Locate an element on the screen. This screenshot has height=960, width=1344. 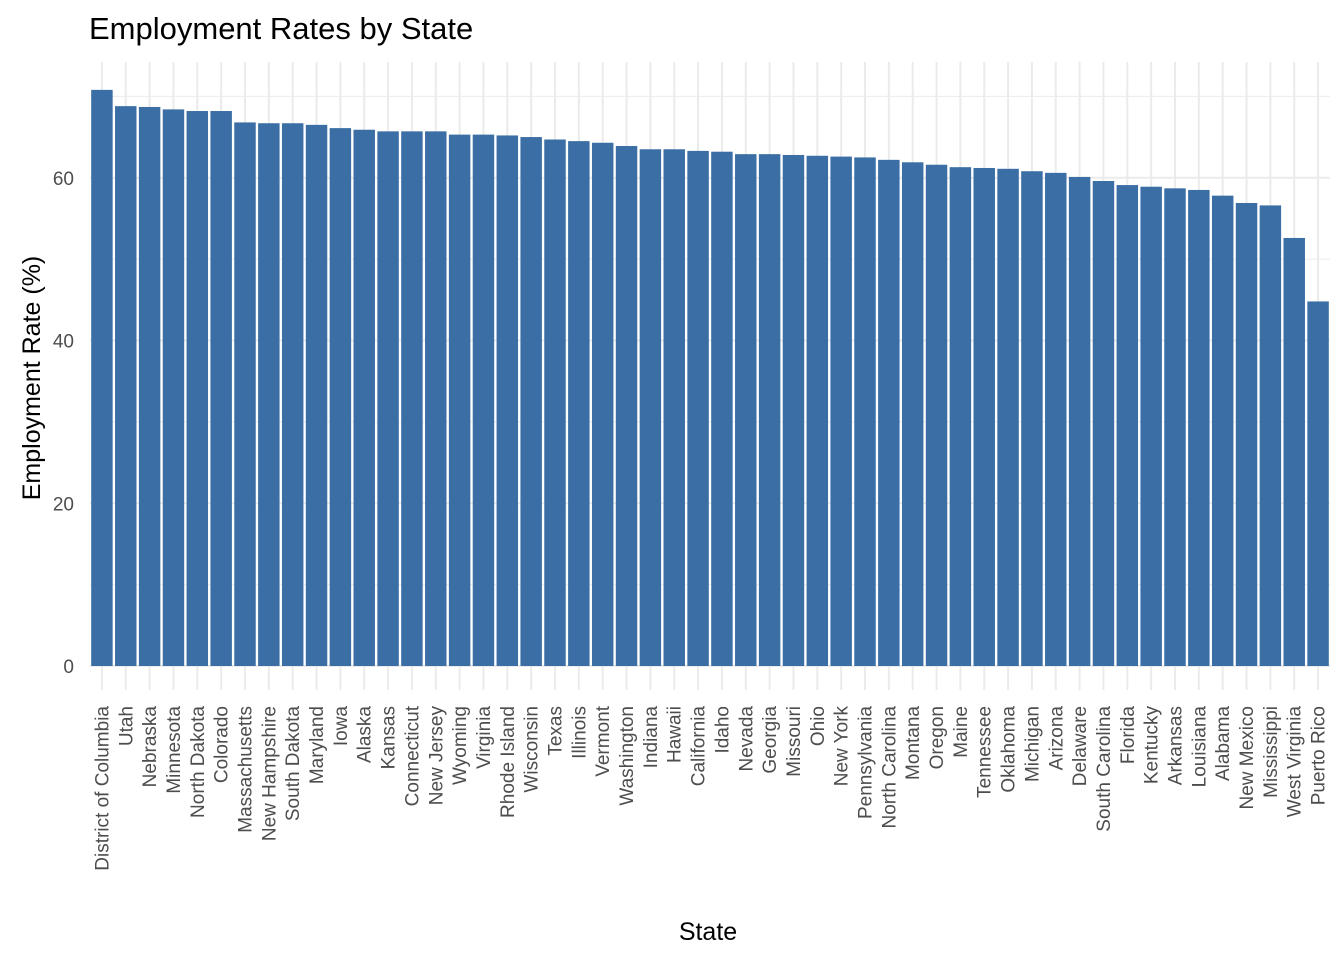
x-tick-label: Mississippi is located at coordinates (1271, 752).